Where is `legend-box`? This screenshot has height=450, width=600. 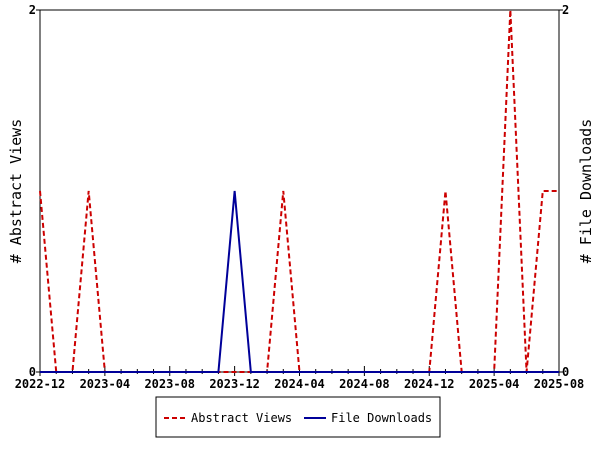 legend-box is located at coordinates (298, 417).